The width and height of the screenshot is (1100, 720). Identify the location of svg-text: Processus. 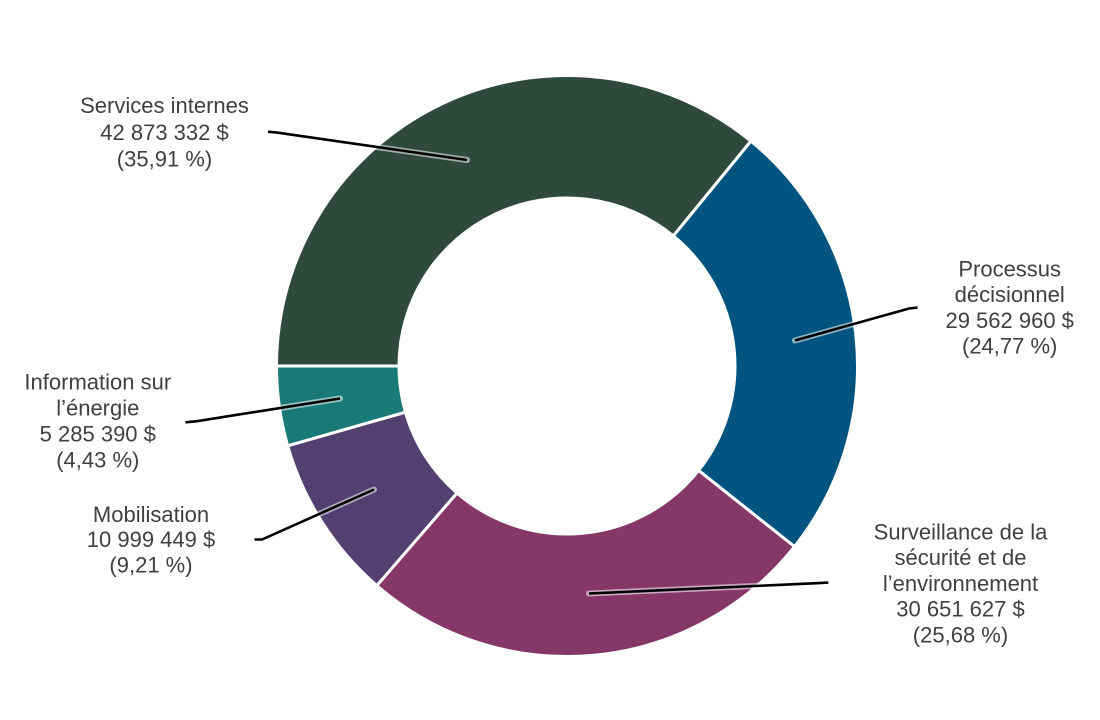
(1009, 268).